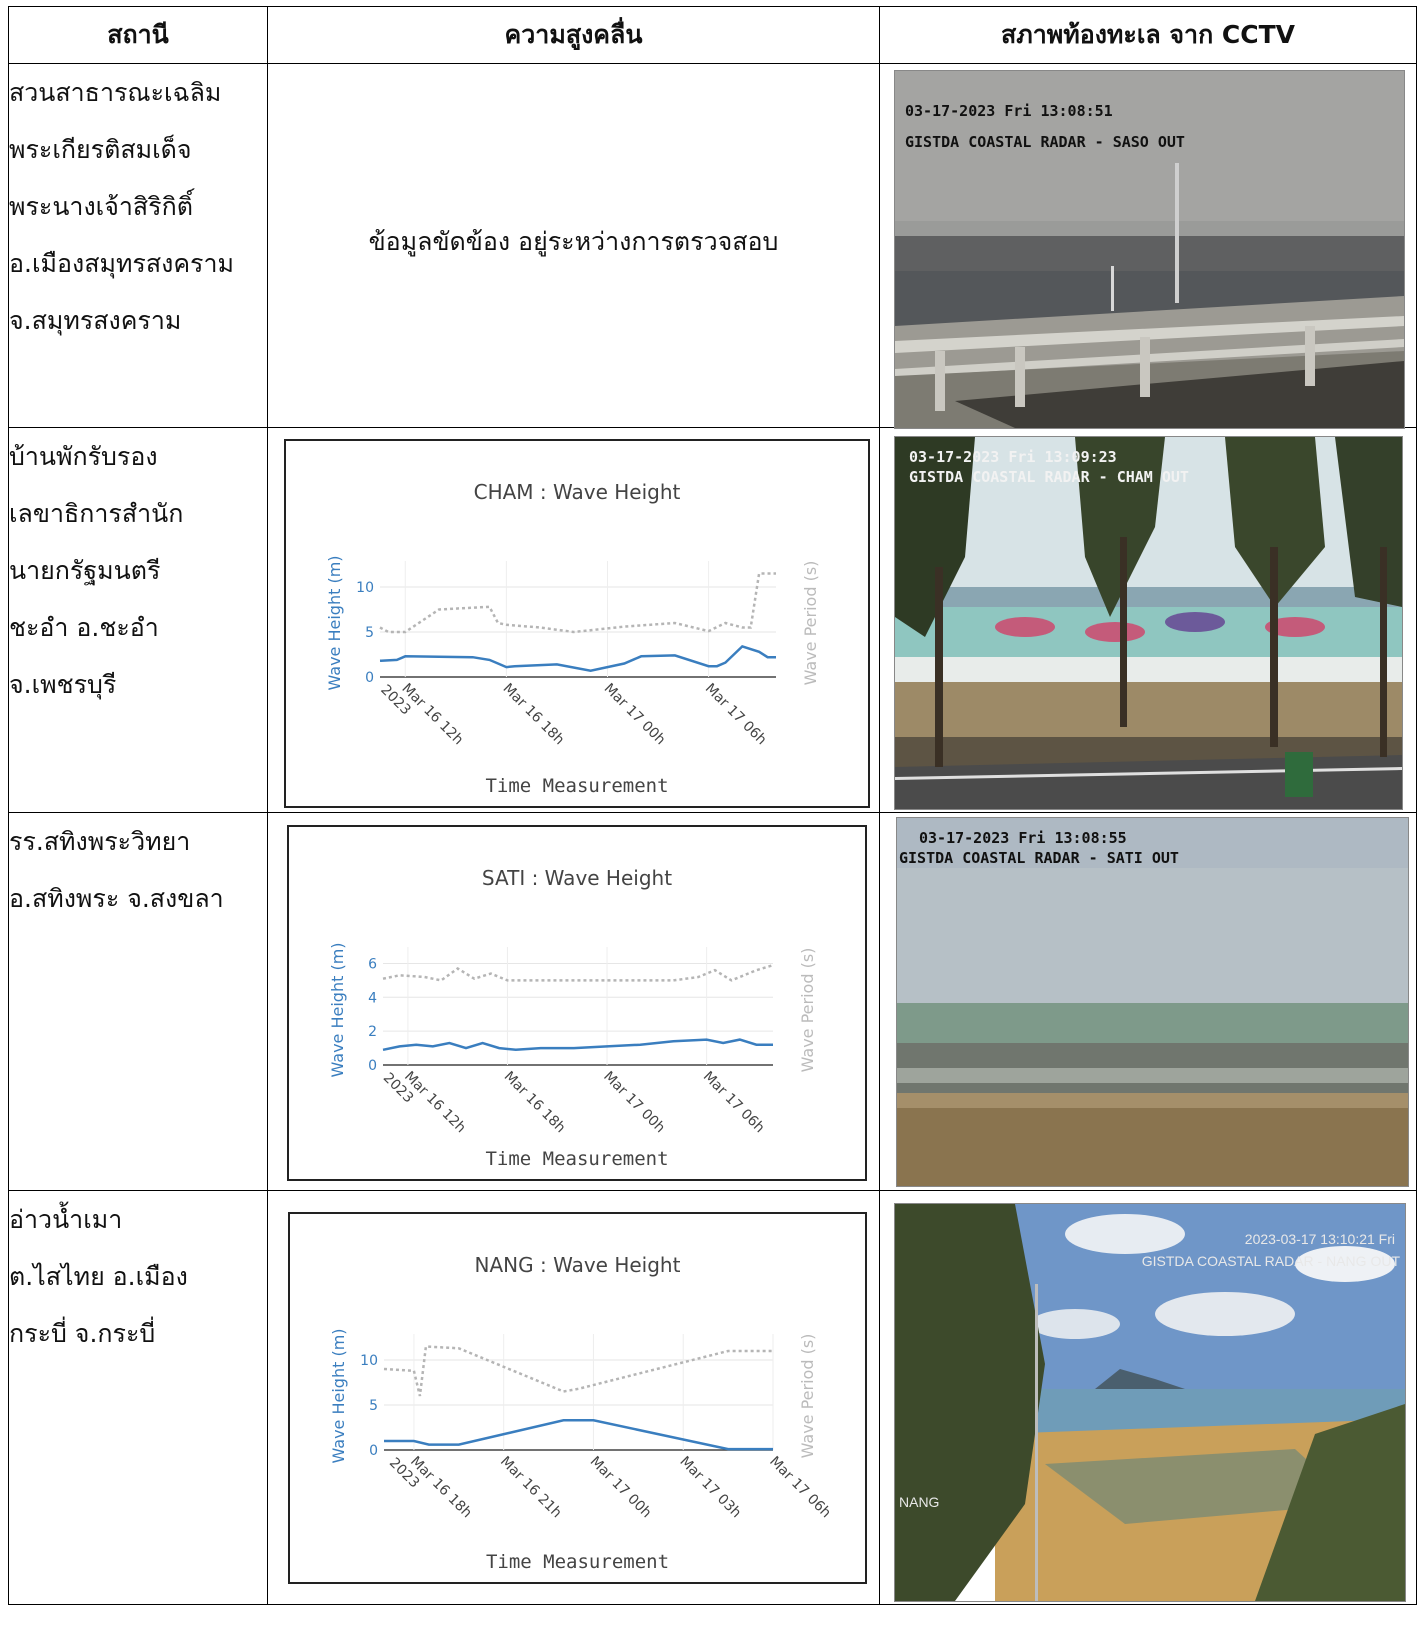 The image size is (1423, 1647). I want to click on station-line: ชะอำ อ.ชะอำ, so click(84, 627).